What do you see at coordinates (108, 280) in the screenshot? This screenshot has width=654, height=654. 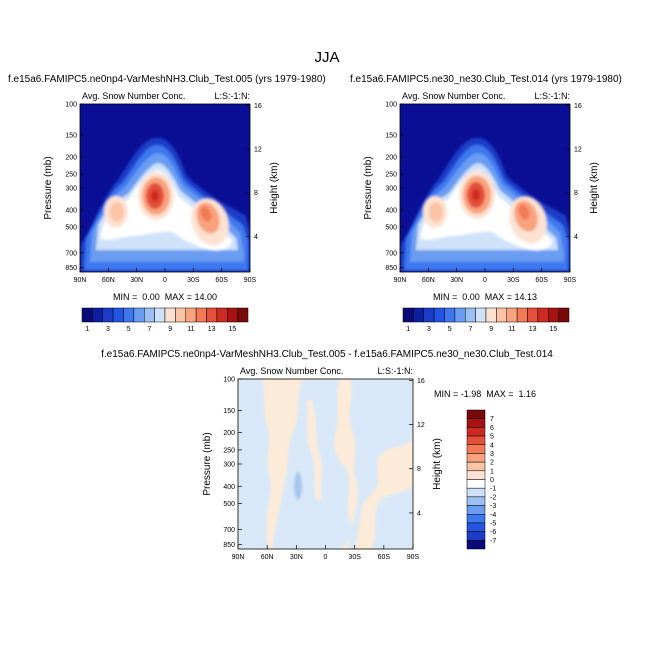 I see `p1-xtick-label: 60N` at bounding box center [108, 280].